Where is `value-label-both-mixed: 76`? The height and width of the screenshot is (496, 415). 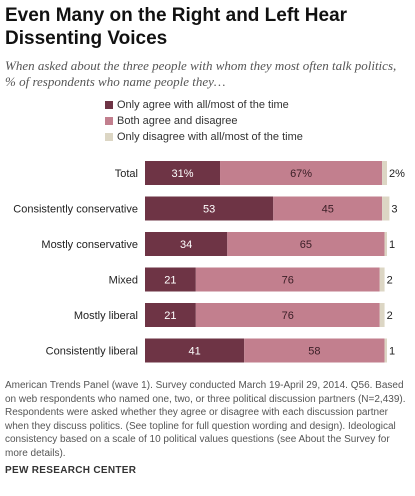
value-label-both-mixed: 76 is located at coordinates (288, 281).